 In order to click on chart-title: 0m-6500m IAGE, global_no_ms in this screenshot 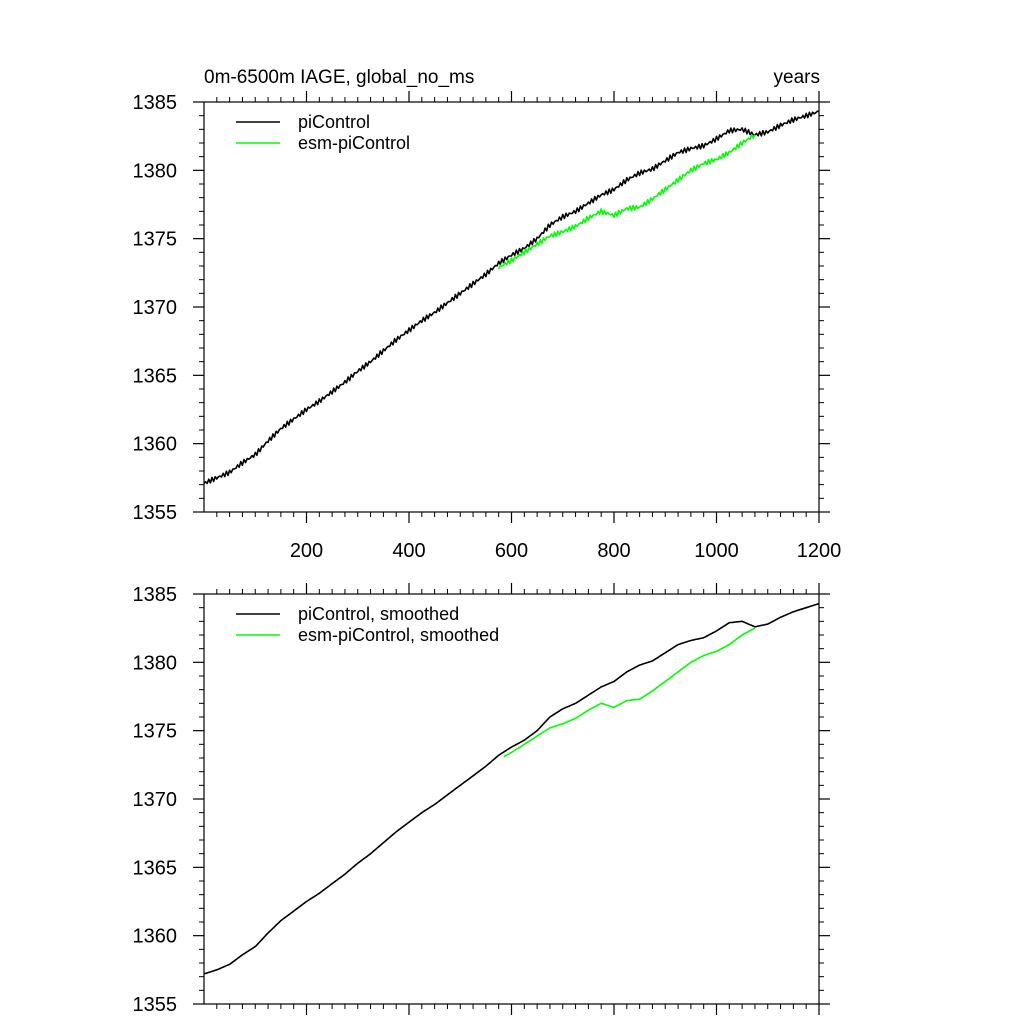, I will do `click(339, 77)`.